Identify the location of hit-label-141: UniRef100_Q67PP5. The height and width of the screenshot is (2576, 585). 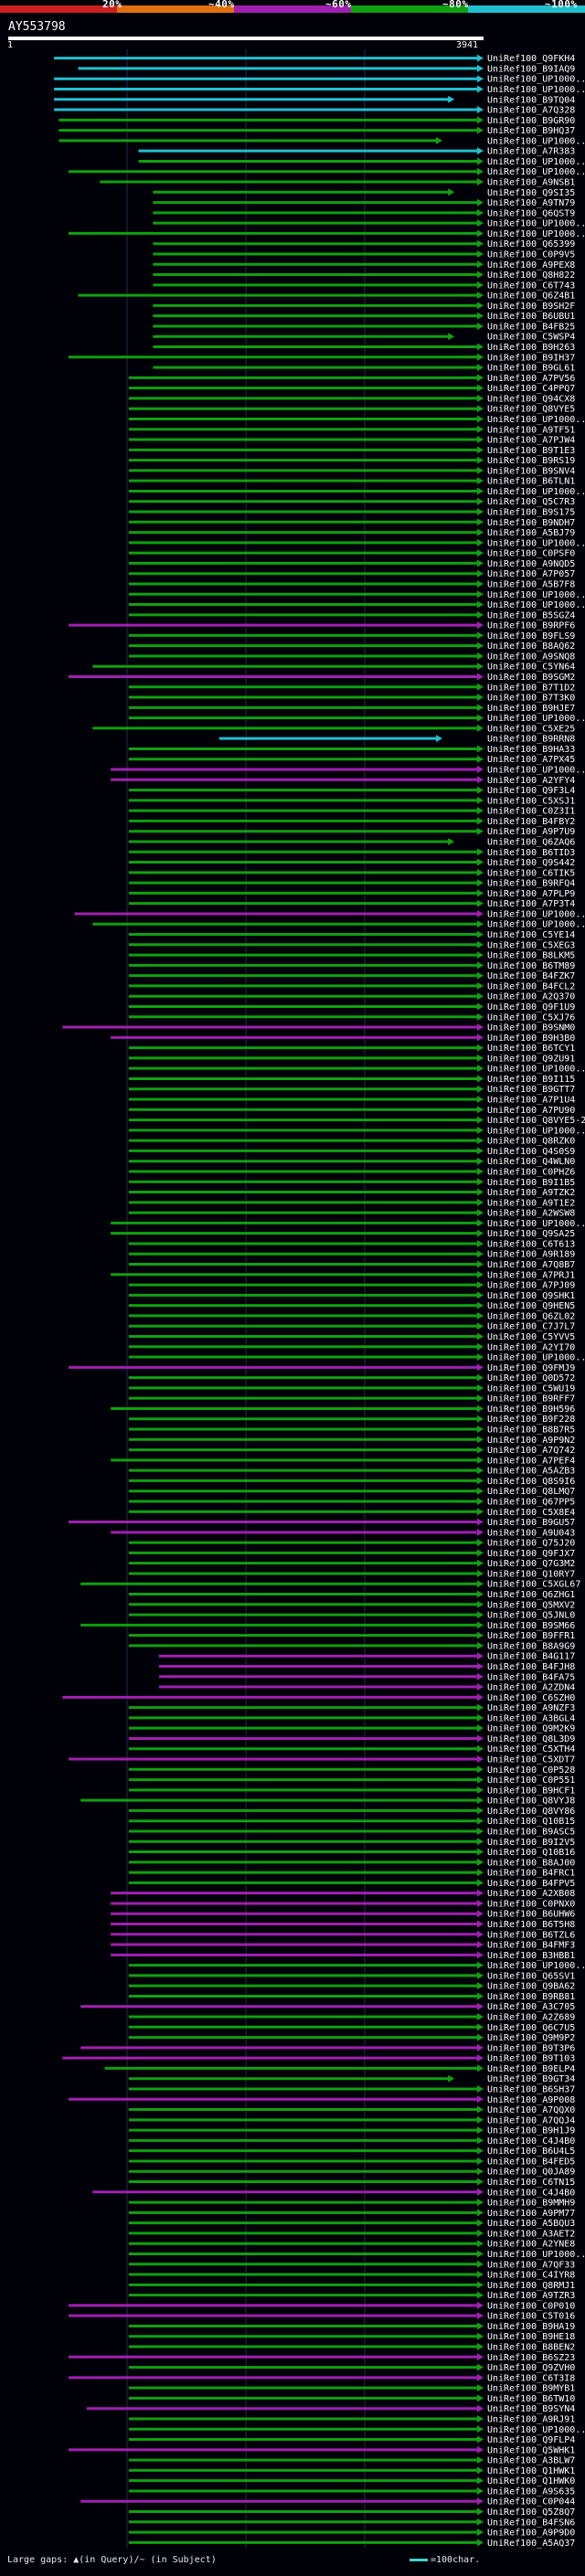
(531, 1502).